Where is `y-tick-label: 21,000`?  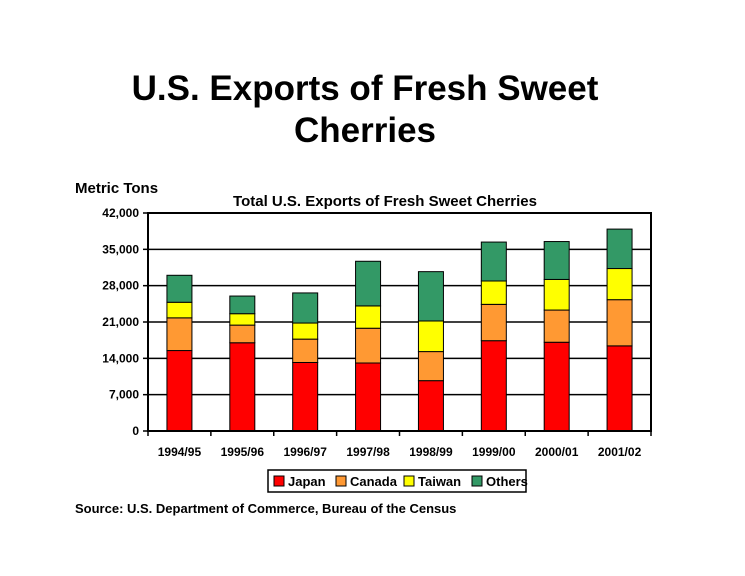
y-tick-label: 21,000 is located at coordinates (120, 322).